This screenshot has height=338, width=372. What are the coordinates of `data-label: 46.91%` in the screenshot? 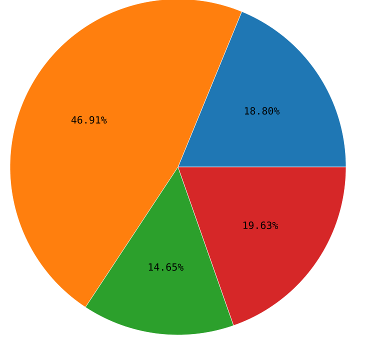 It's located at (89, 120).